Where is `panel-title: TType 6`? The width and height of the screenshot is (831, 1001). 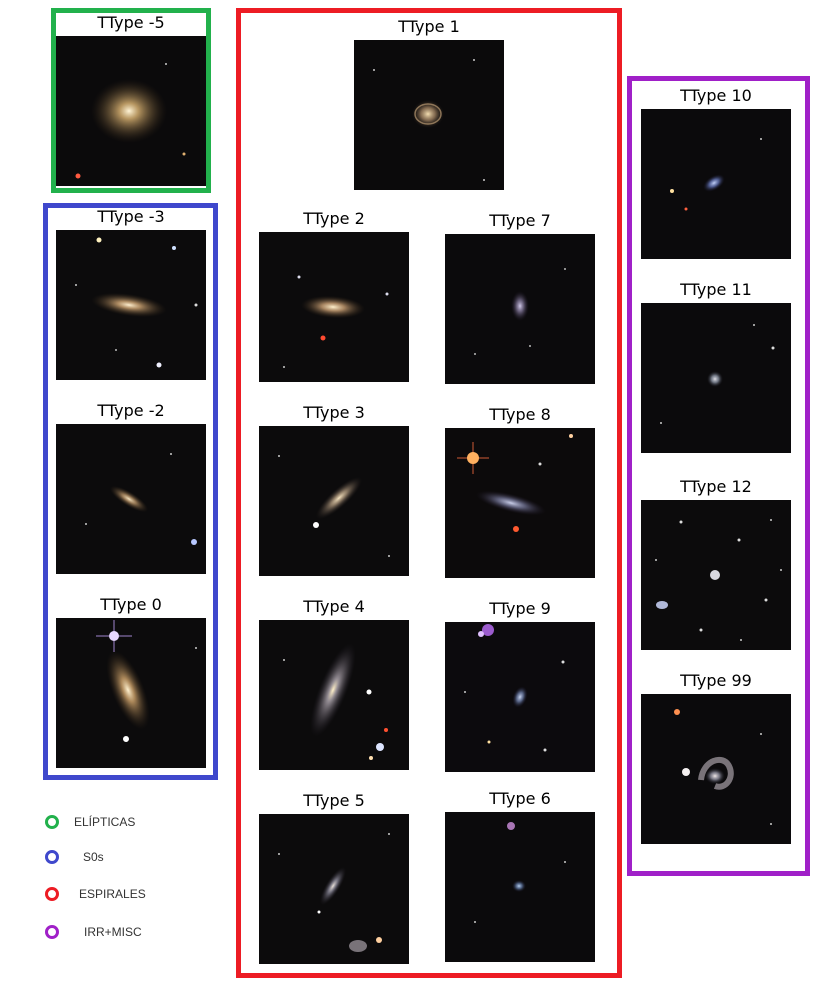 panel-title: TType 6 is located at coordinates (520, 798).